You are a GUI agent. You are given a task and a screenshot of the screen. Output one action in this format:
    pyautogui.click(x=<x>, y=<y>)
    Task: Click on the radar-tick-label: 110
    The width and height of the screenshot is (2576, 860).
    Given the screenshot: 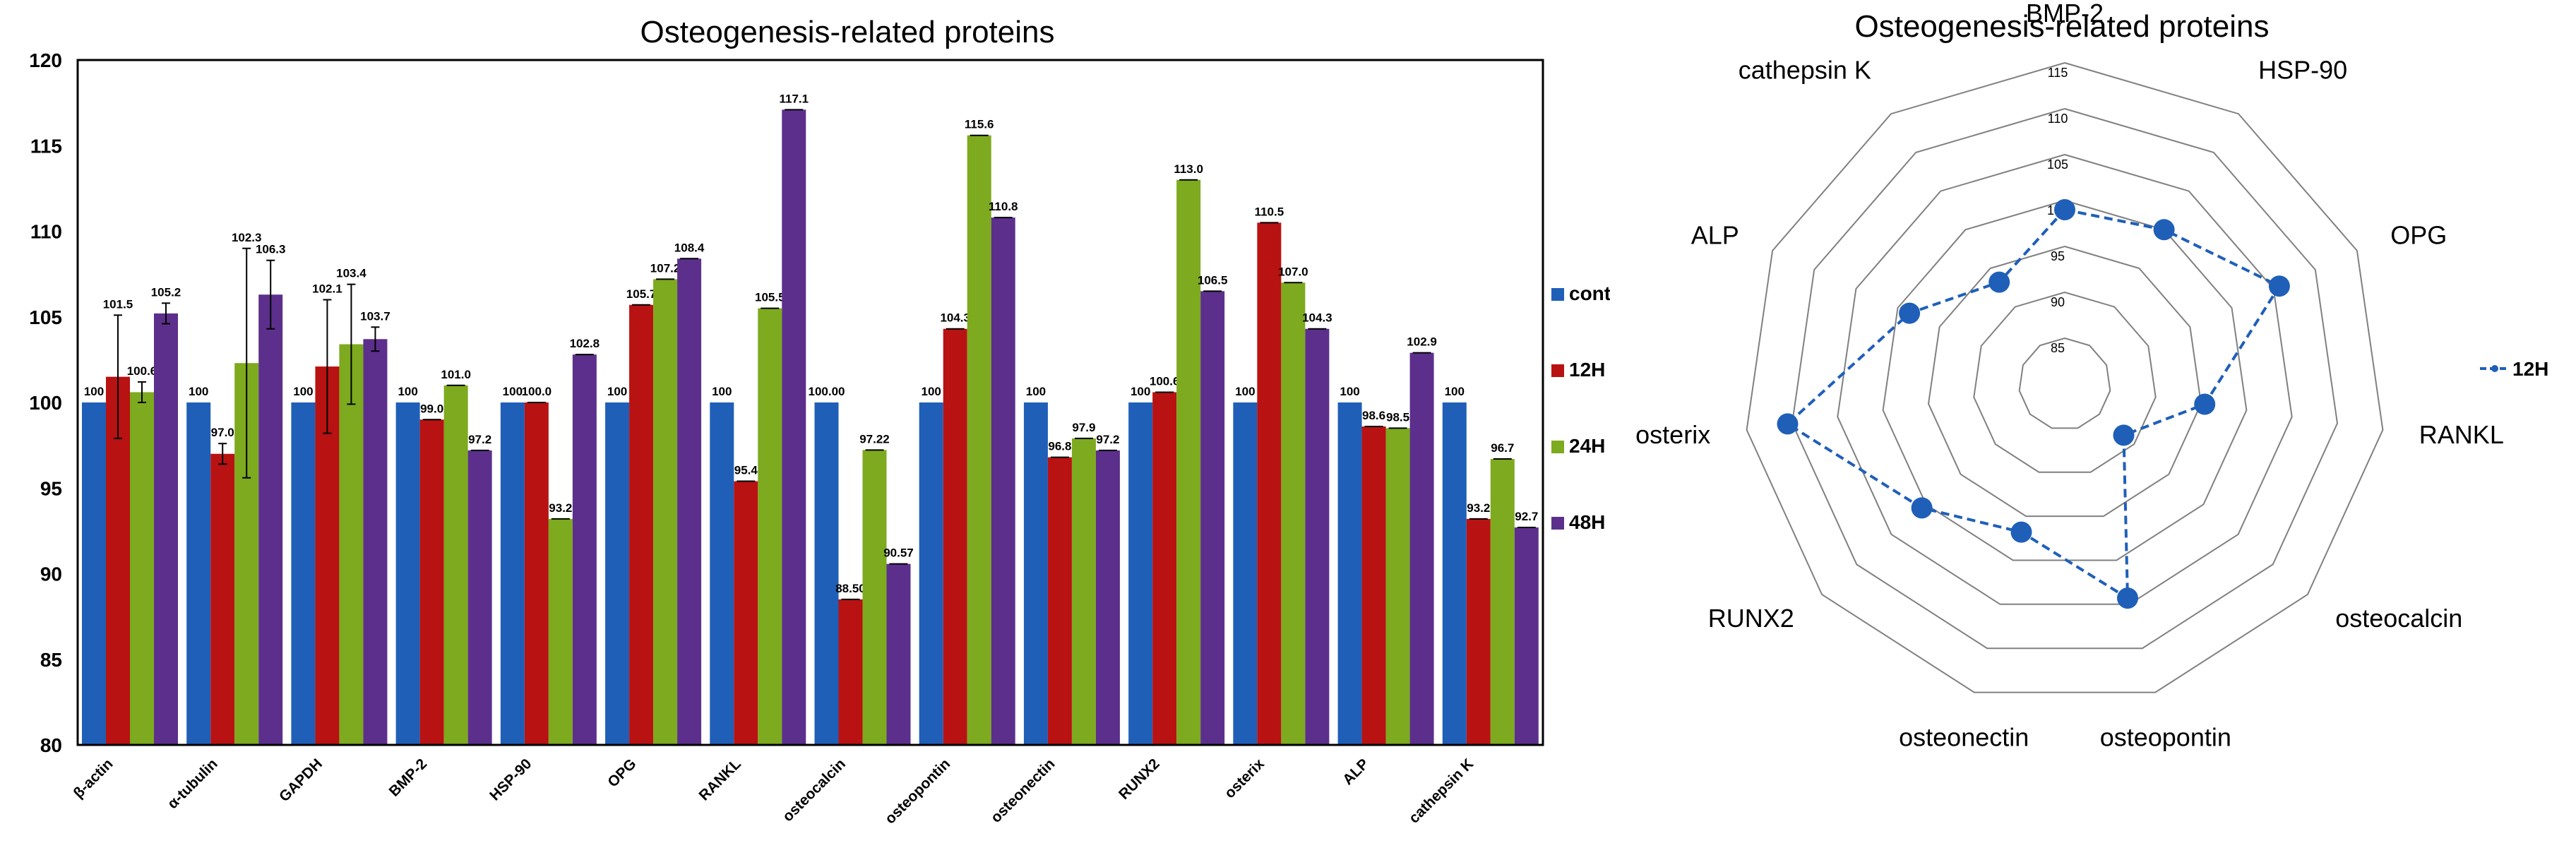 What is the action you would take?
    pyautogui.click(x=2058, y=119)
    